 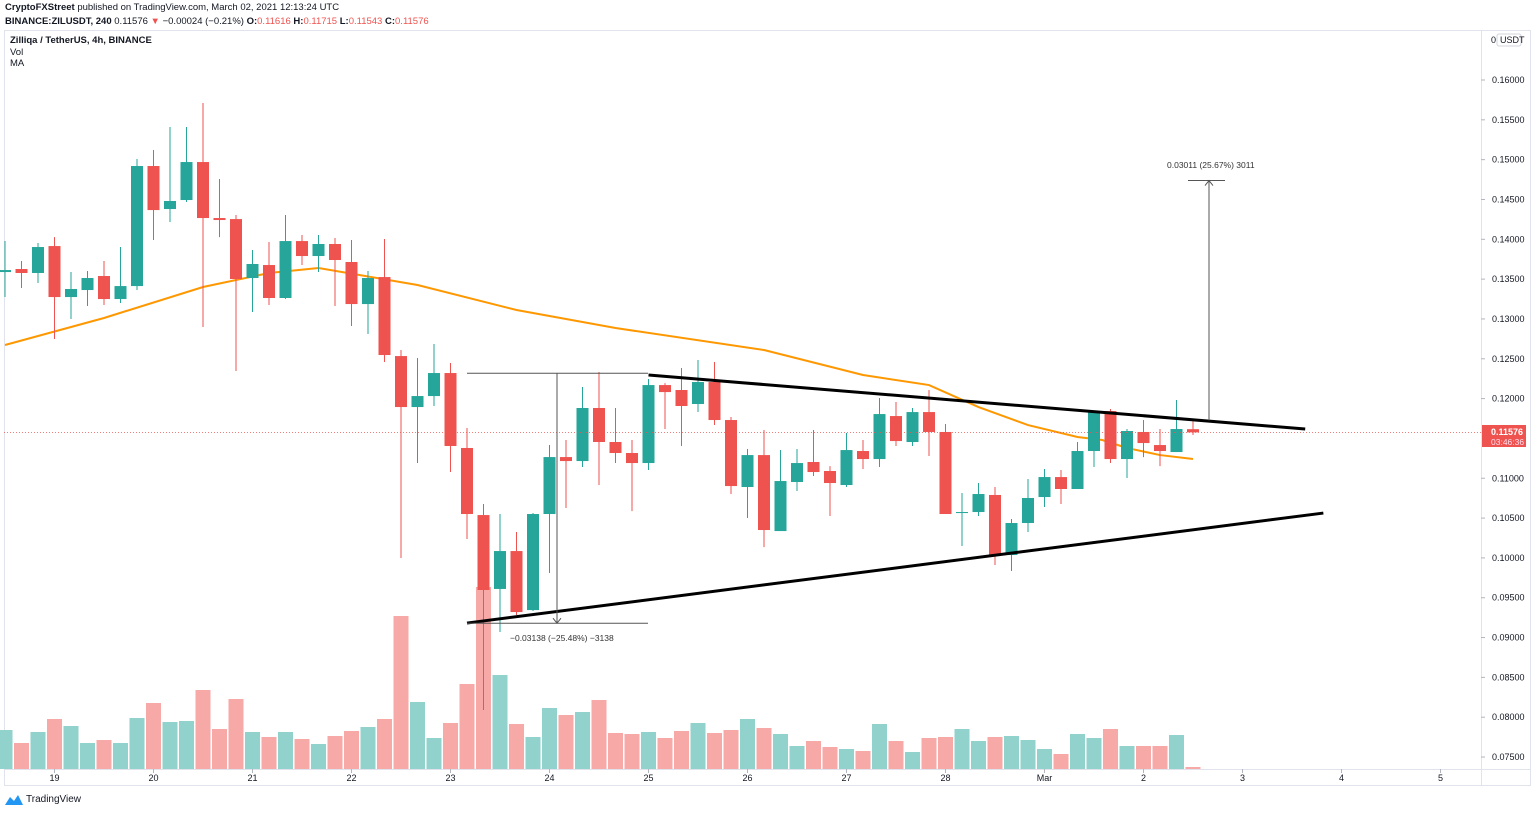 I want to click on change: −0.00024 (−0.21%), so click(x=203, y=21).